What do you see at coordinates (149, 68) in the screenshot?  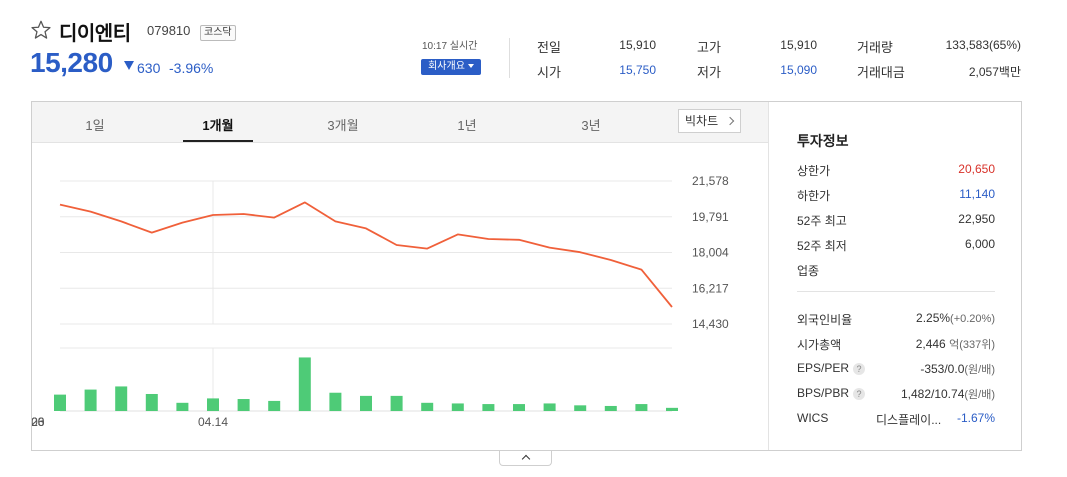 I see `price-change: 630` at bounding box center [149, 68].